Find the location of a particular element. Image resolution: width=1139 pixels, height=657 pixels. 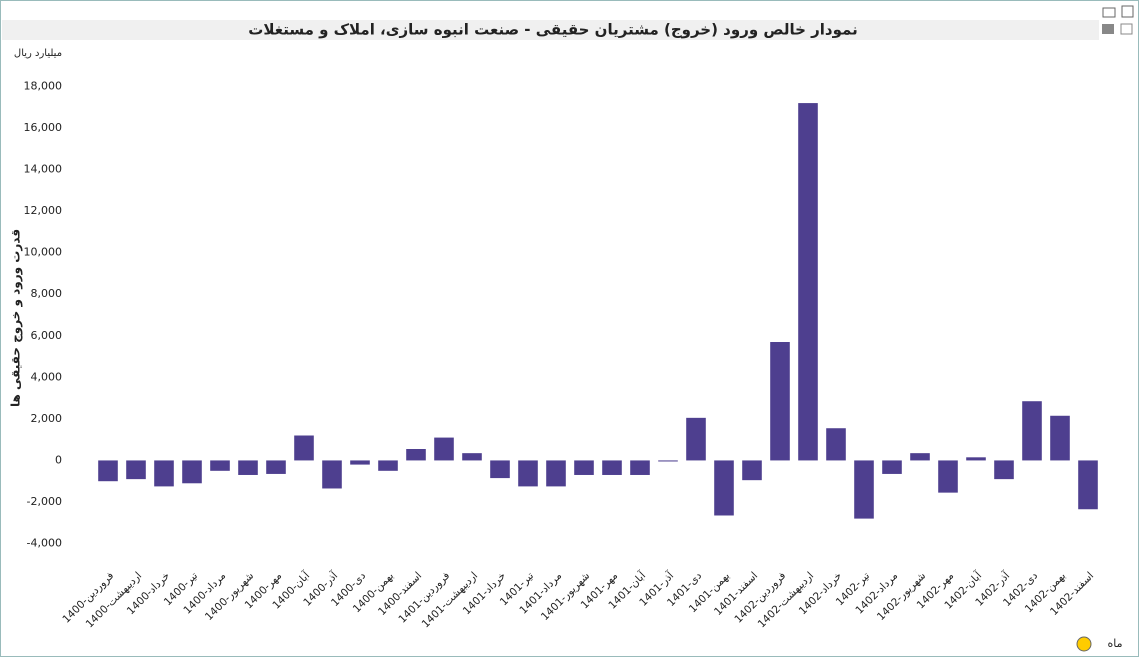

y-tick-label: 16,000 is located at coordinates (43, 127).